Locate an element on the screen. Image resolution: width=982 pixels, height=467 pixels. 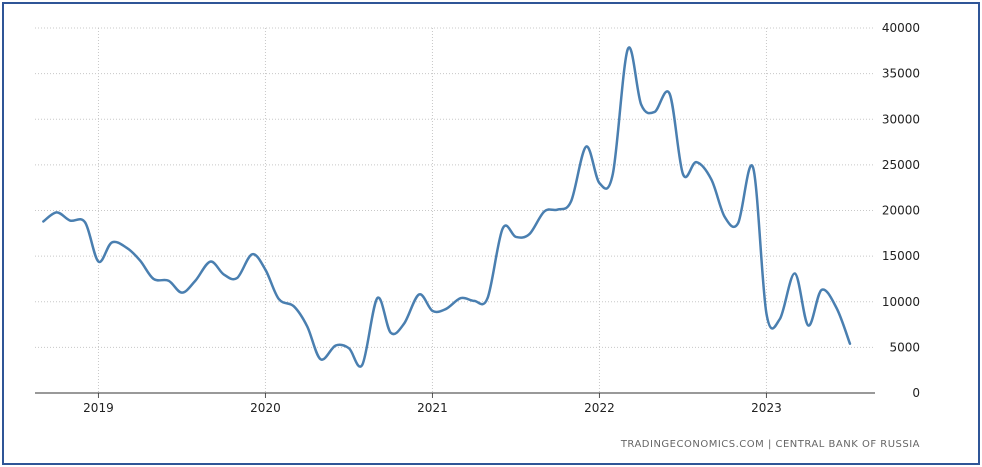
x-tick-label: 2019 is located at coordinates (98, 408).